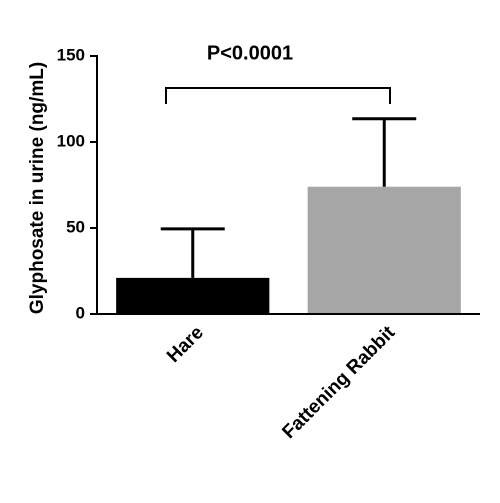 This screenshot has height=503, width=500. Describe the element at coordinates (71, 140) in the screenshot. I see `y-tick-label: 100` at that location.